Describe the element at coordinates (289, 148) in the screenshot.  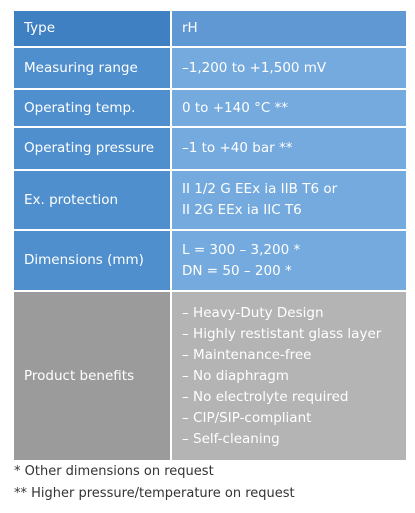
I see `row-value: –1 to +40 bar **` at that location.